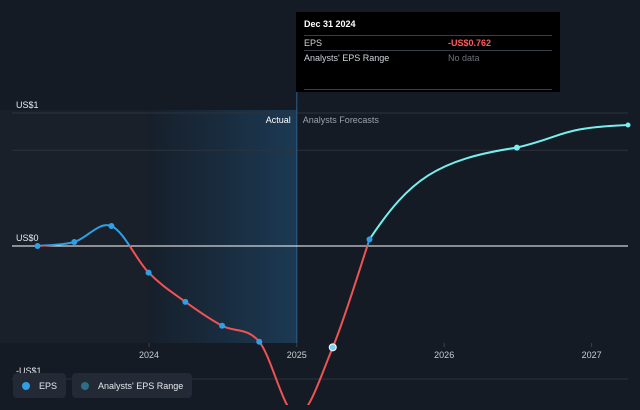 This screenshot has height=410, width=640. Describe the element at coordinates (26, 385) in the screenshot. I see `legend-swatch-eps` at that location.